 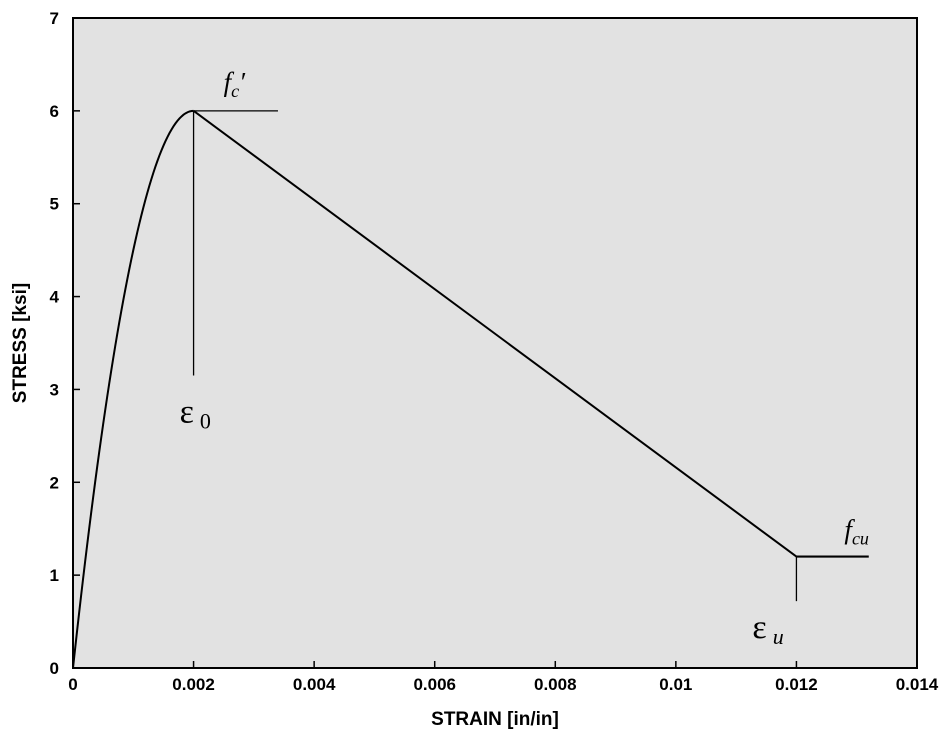 I want to click on ascending-curve, so click(x=133, y=389).